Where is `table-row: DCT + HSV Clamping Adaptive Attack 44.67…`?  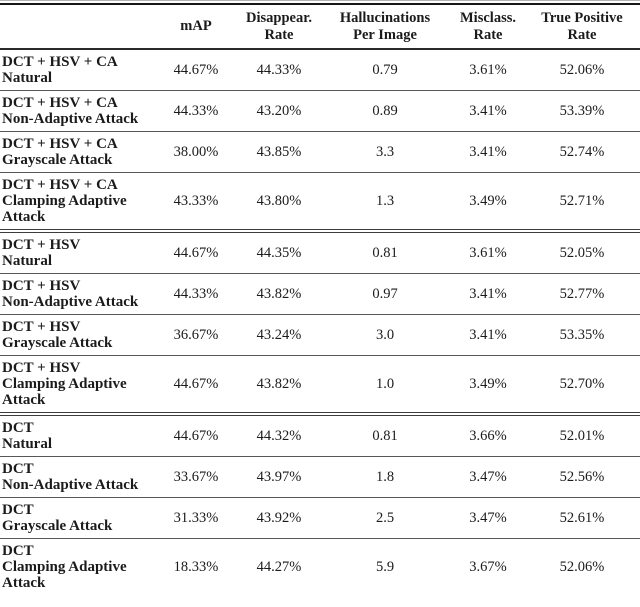 table-row: DCT + HSV Clamping Adaptive Attack 44.67… is located at coordinates (320, 384).